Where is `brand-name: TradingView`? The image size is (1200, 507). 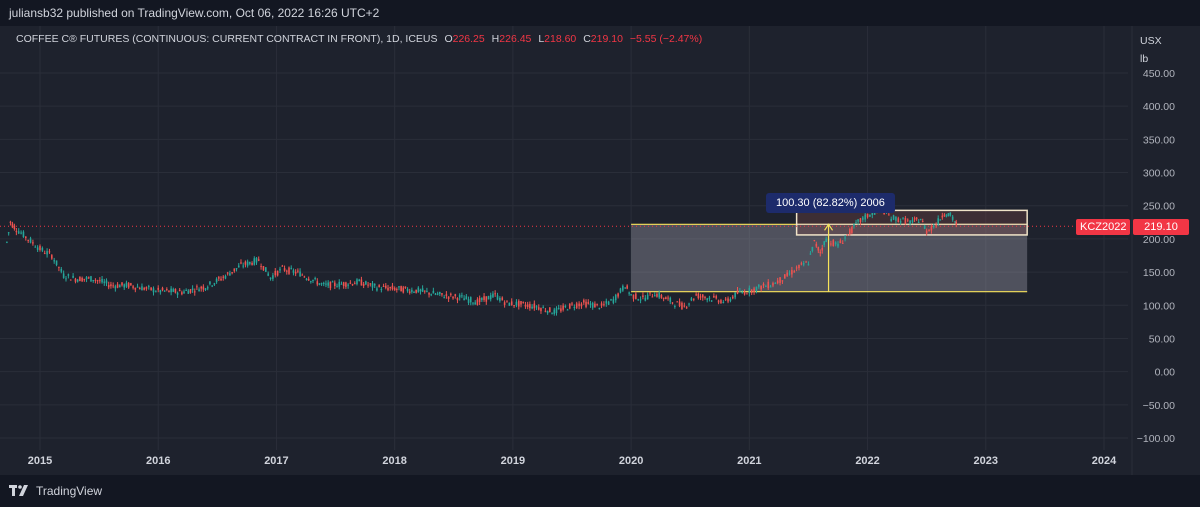 brand-name: TradingView is located at coordinates (69, 491).